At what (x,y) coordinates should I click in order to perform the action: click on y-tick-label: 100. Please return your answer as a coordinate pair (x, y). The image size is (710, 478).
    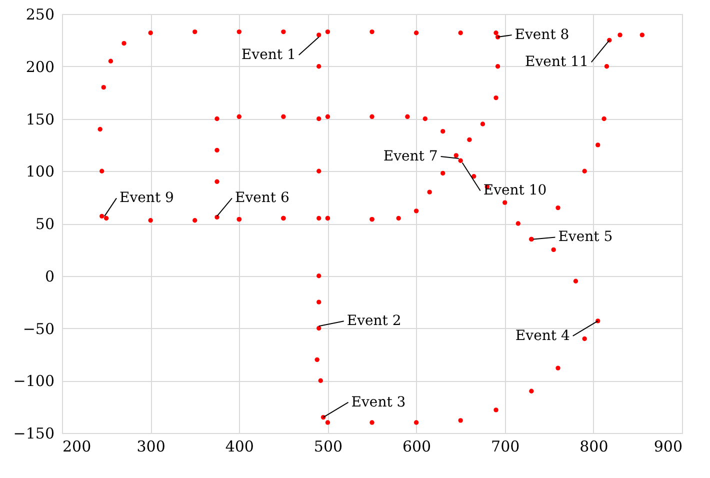
    Looking at the image, I should click on (40, 171).